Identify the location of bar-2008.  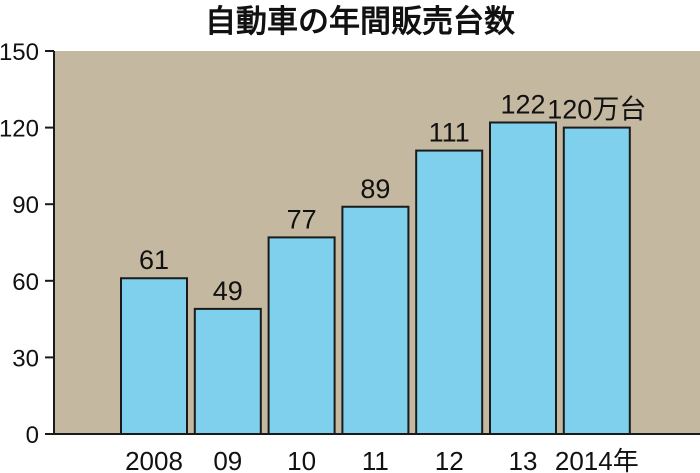
(154, 356).